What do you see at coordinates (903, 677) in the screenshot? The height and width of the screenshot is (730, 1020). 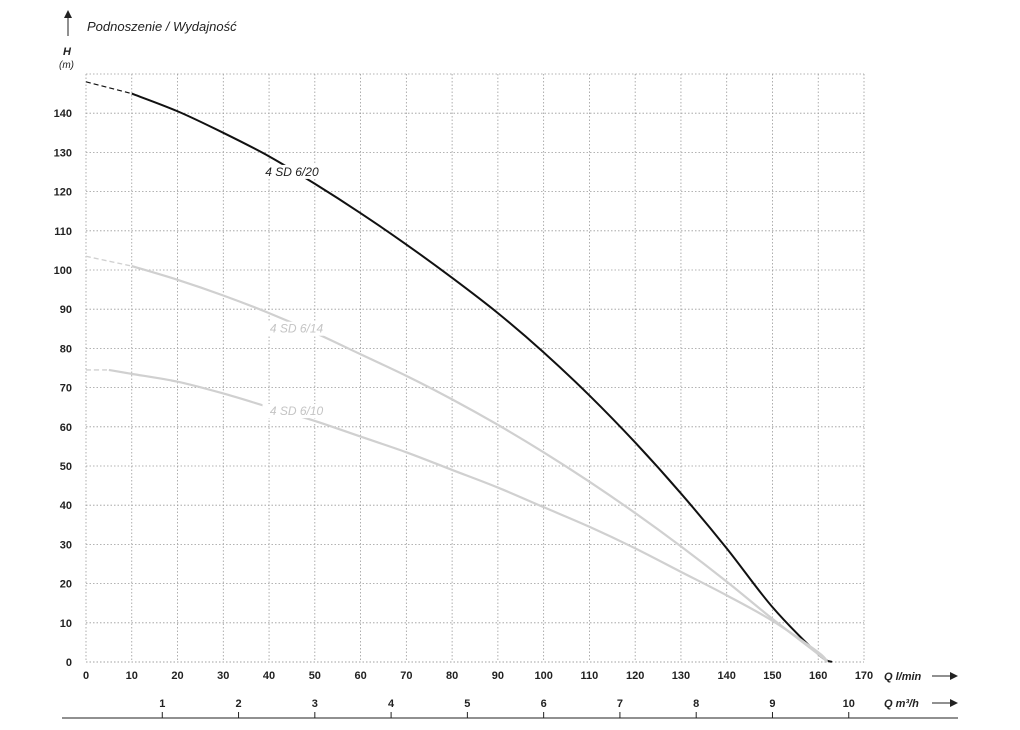 I see `x-axis-label: Q l/min` at bounding box center [903, 677].